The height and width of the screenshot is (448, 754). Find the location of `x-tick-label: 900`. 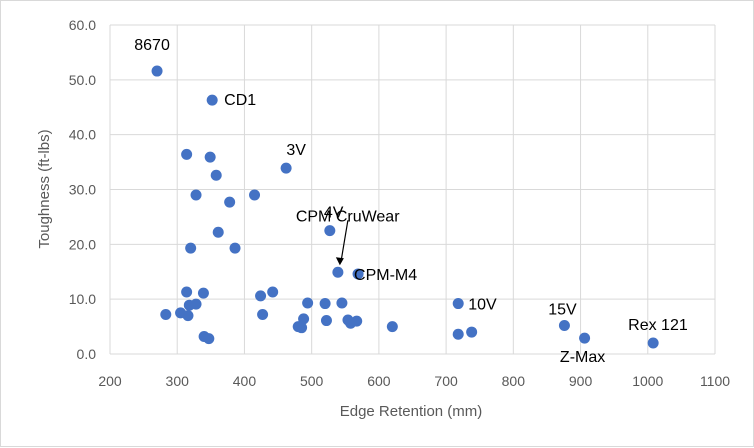

x-tick-label: 900 is located at coordinates (581, 381).